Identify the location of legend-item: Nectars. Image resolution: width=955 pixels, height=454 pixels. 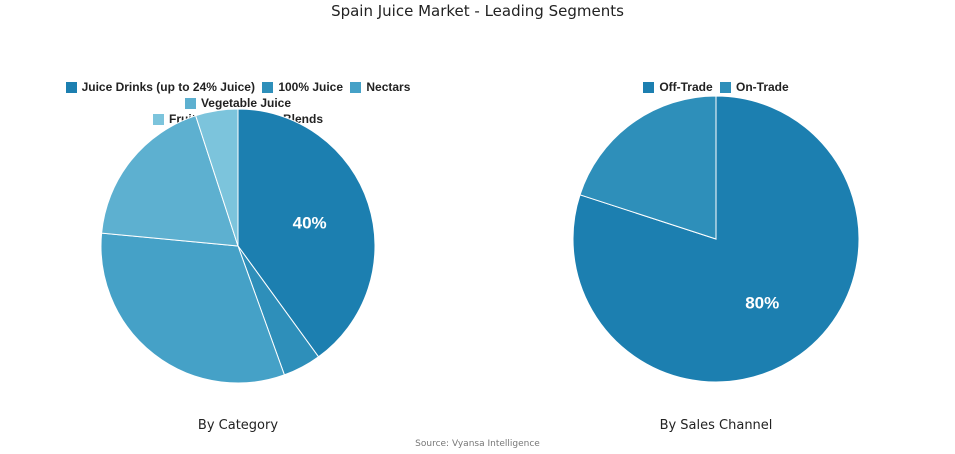
(380, 87).